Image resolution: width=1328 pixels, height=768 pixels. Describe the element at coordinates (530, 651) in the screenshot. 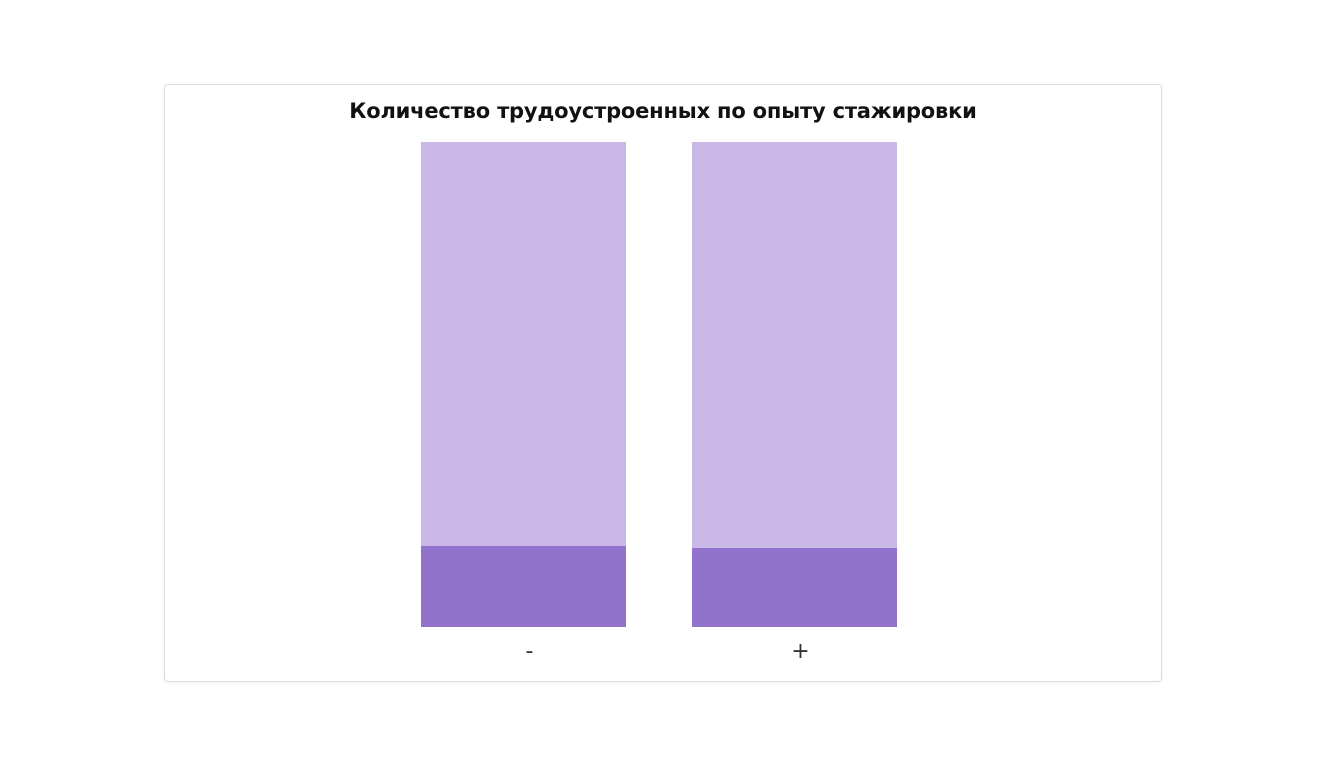

I see `x-tick-label: -` at that location.